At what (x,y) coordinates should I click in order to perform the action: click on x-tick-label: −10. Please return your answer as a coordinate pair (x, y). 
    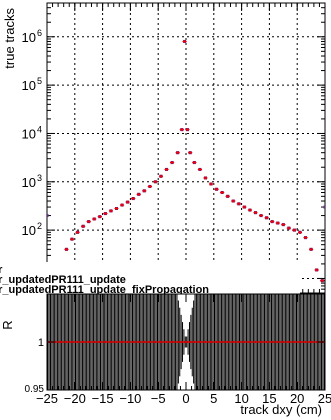
    Looking at the image, I should click on (130, 398).